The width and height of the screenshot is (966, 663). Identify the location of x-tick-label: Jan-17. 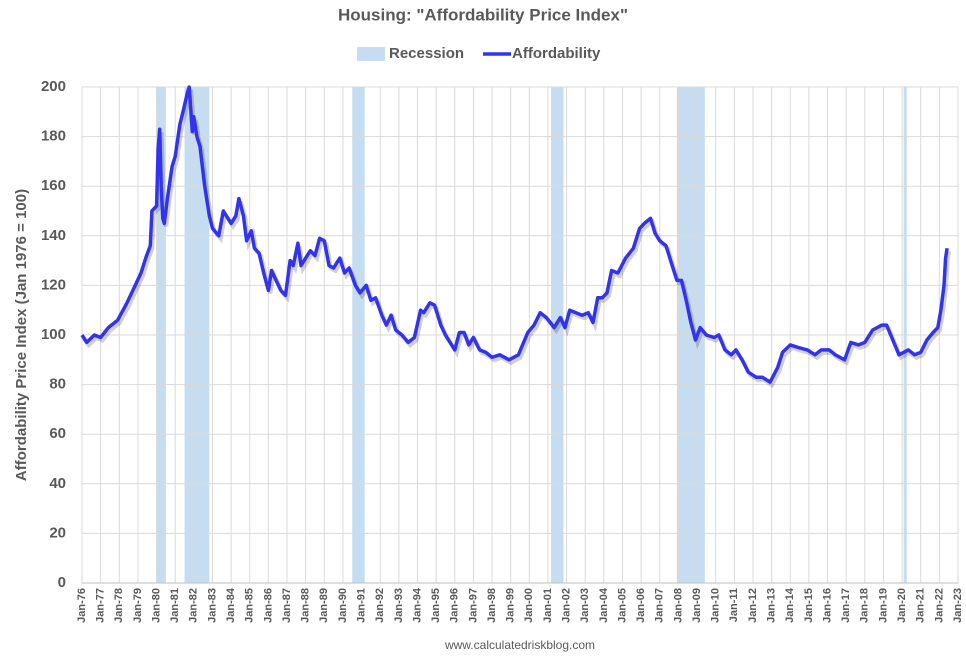
(846, 605).